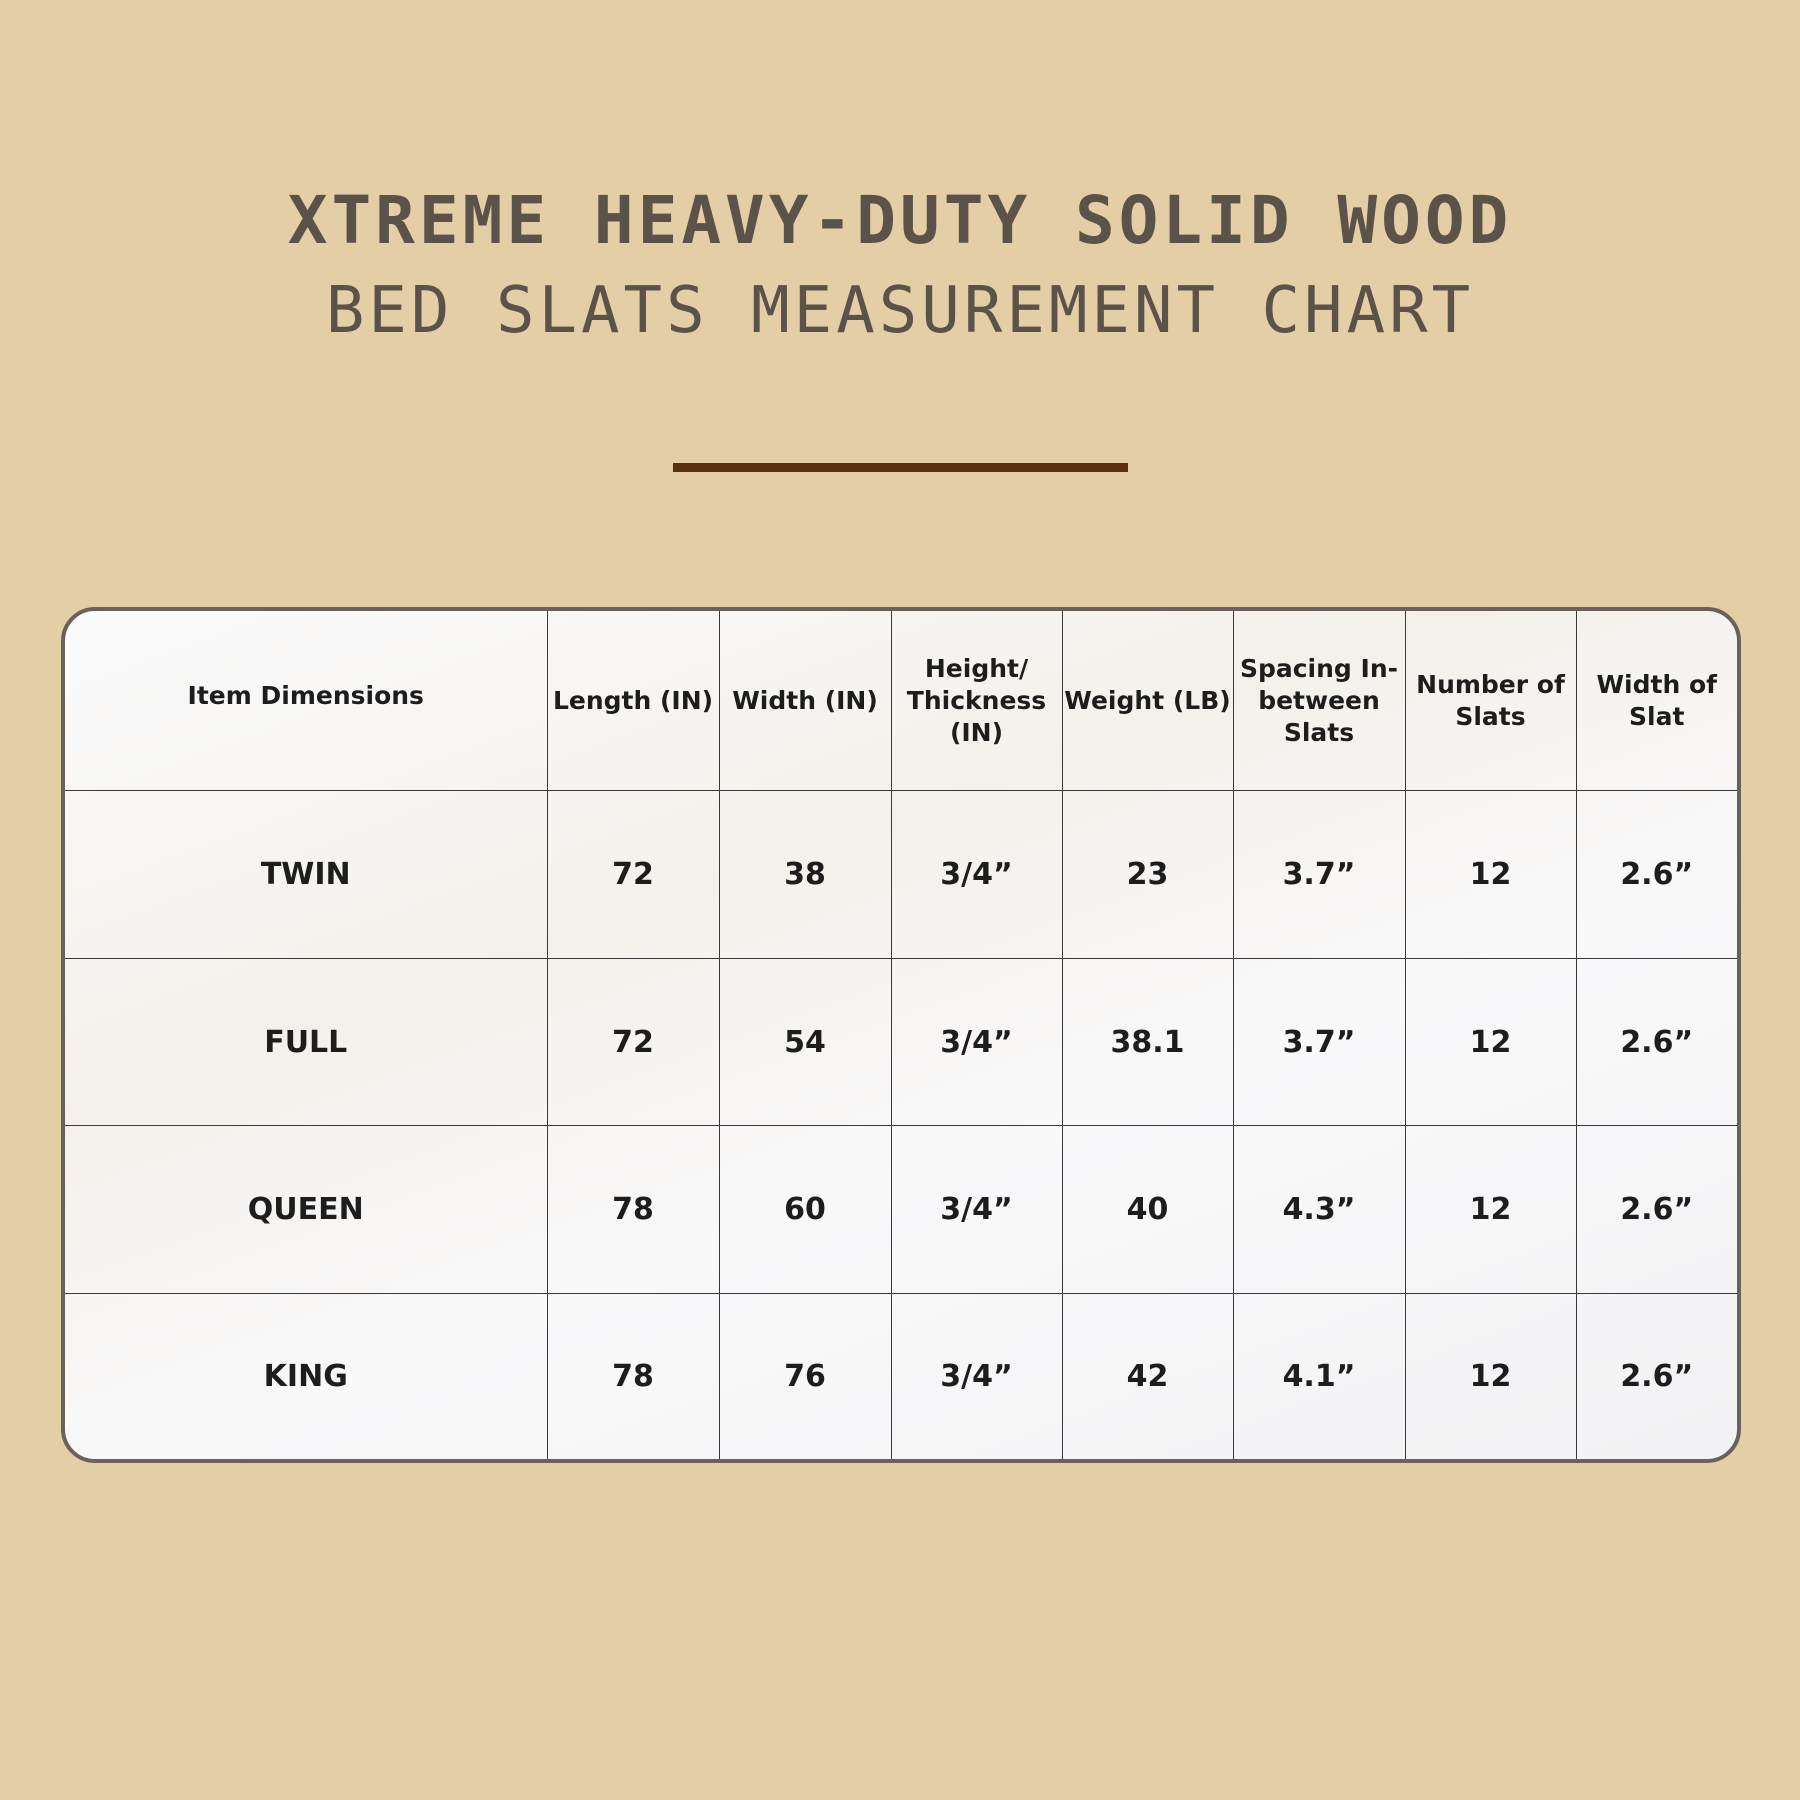 The image size is (1800, 1800). I want to click on table-cell: 4.1”, so click(1319, 1376).